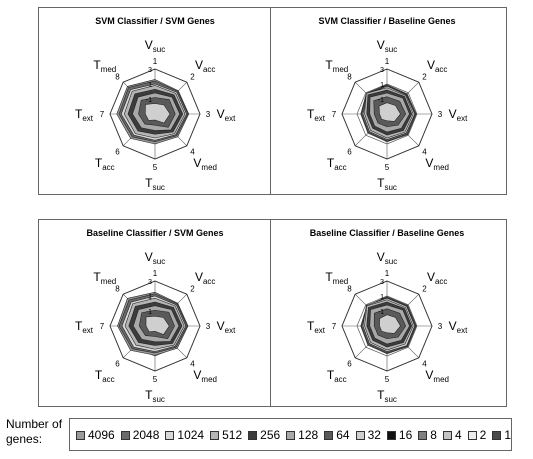 The width and height of the screenshot is (533, 459). Describe the element at coordinates (296, 435) in the screenshot. I see `legend-items: 4096 2048 1024 512 256 128 64 32 16 8 4 2 1` at that location.